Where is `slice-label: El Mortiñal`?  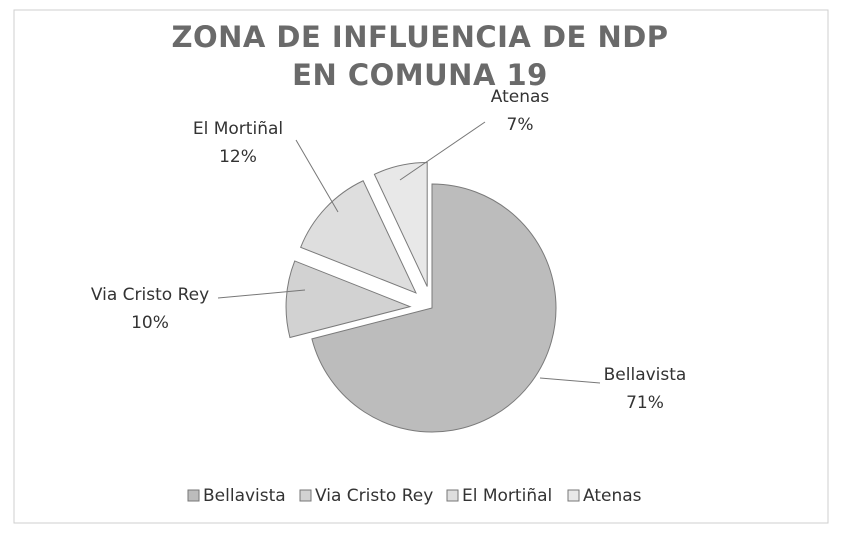 slice-label: El Mortiñal is located at coordinates (238, 129).